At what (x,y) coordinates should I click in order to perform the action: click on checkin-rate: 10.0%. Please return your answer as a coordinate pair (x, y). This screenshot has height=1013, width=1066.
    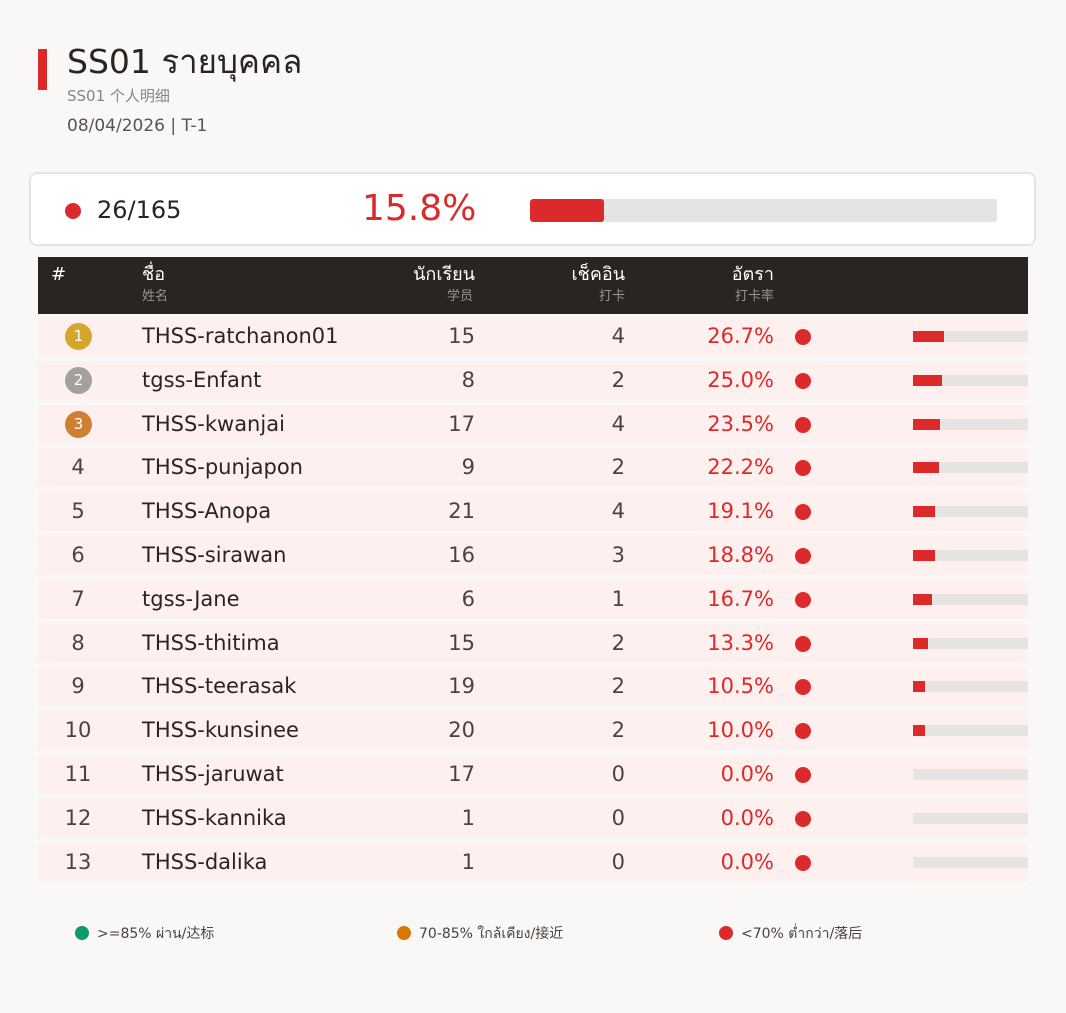
    Looking at the image, I should click on (740, 730).